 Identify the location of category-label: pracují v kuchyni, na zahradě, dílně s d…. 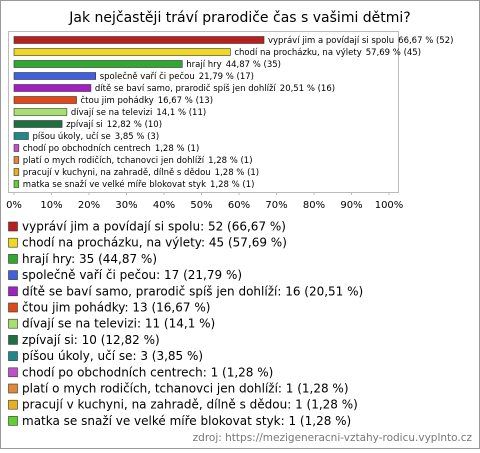
(117, 173).